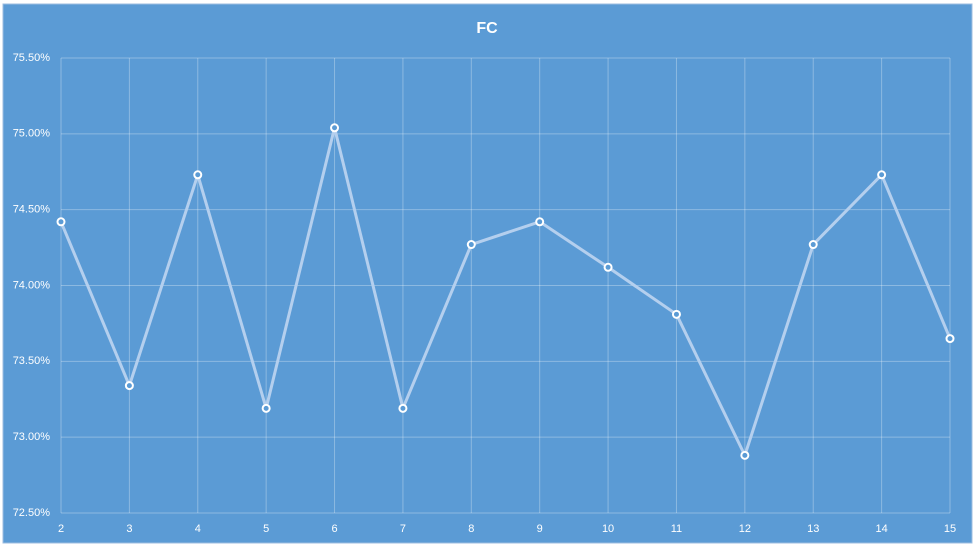 The height and width of the screenshot is (547, 975). I want to click on y-tick-label: 75.00%, so click(32, 134).